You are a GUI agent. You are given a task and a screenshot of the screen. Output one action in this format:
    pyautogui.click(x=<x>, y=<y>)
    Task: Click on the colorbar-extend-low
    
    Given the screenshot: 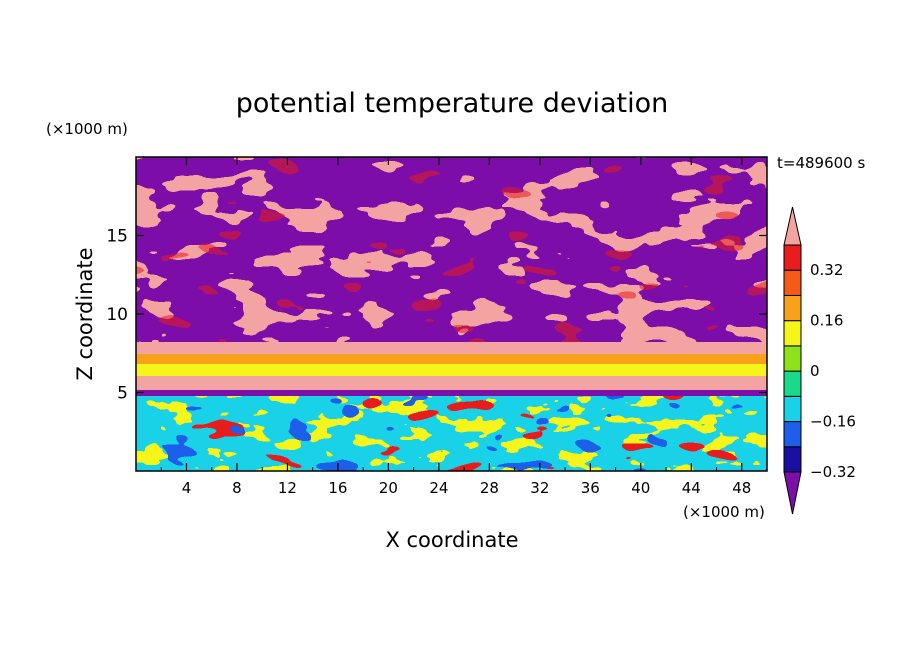 What is the action you would take?
    pyautogui.click(x=792, y=493)
    